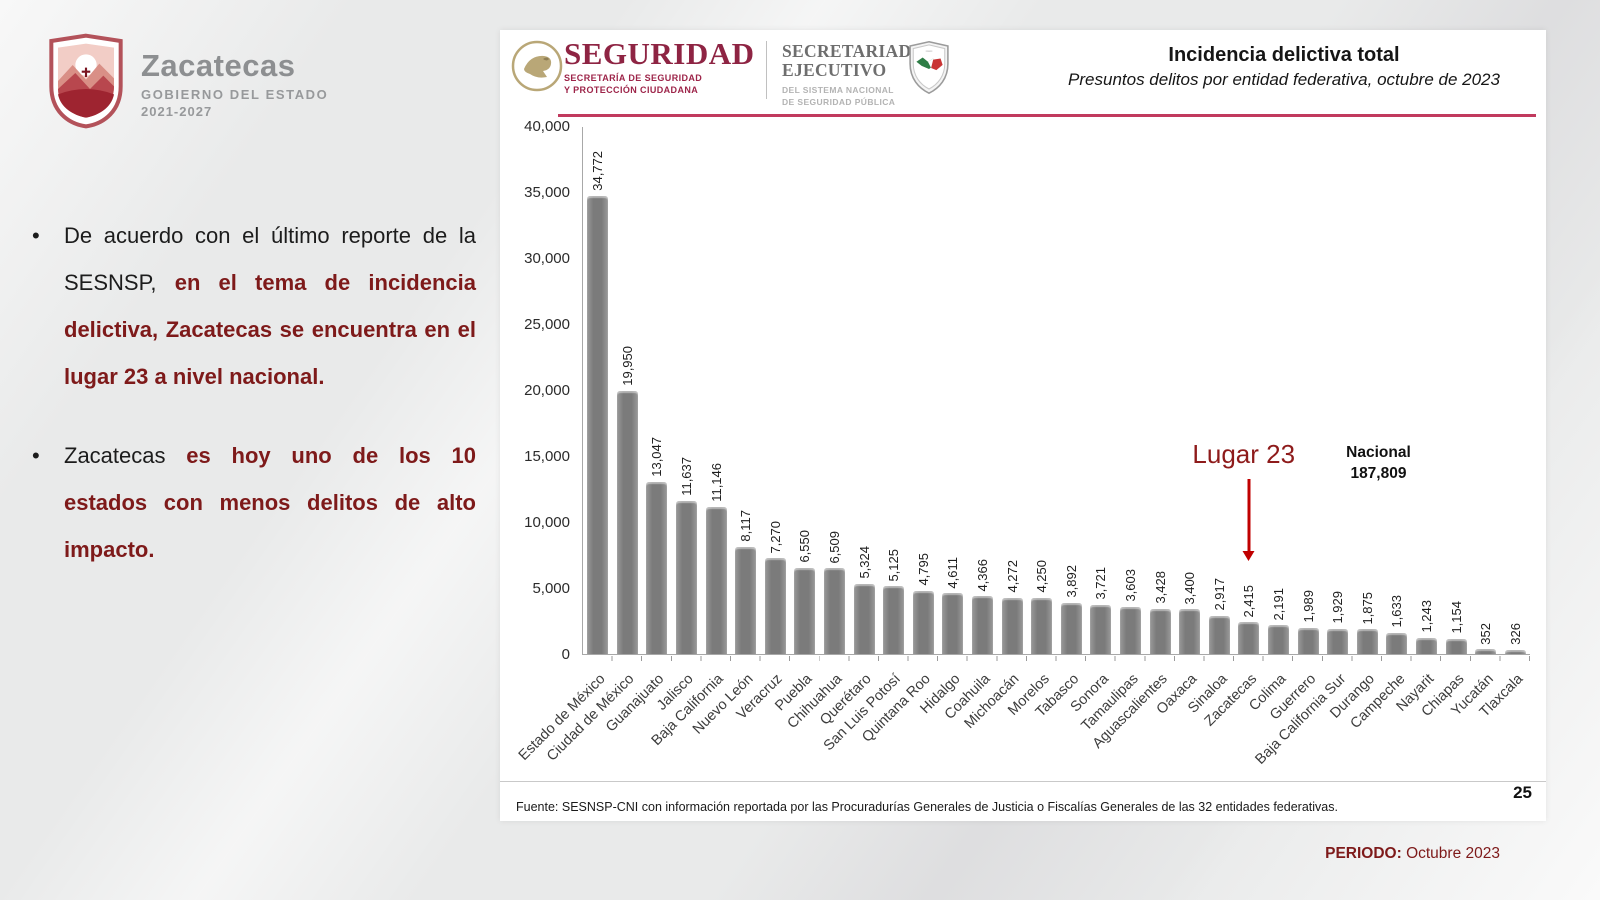  Describe the element at coordinates (1338, 390) in the screenshot. I see `bar-column: 1,929` at that location.